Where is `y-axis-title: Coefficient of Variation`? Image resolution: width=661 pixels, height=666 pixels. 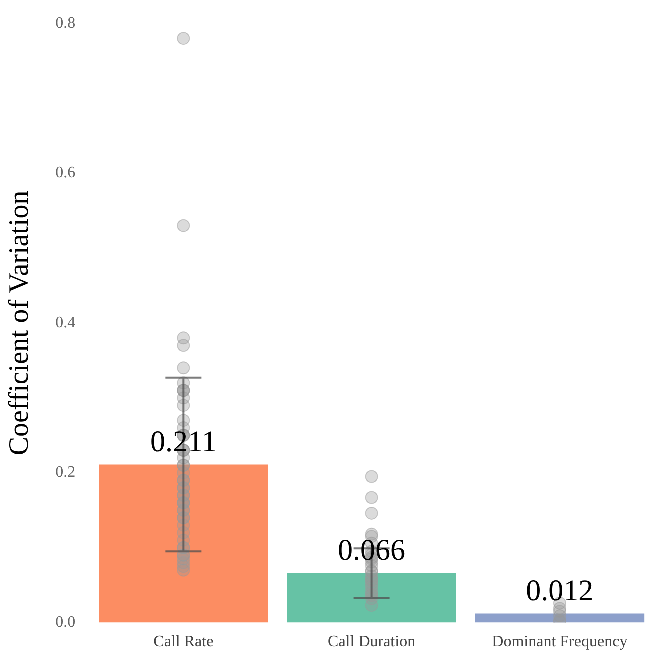
y-axis-title: Coefficient of Variation is located at coordinates (20, 323).